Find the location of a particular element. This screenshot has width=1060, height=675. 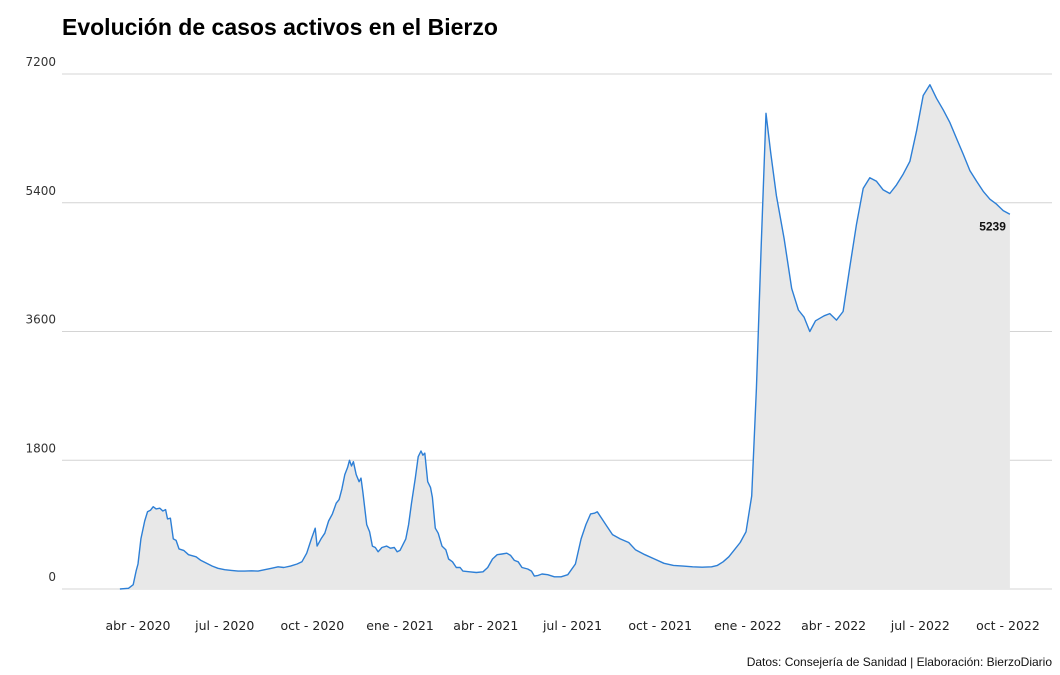

end-value-label: 5239 is located at coordinates (992, 226).